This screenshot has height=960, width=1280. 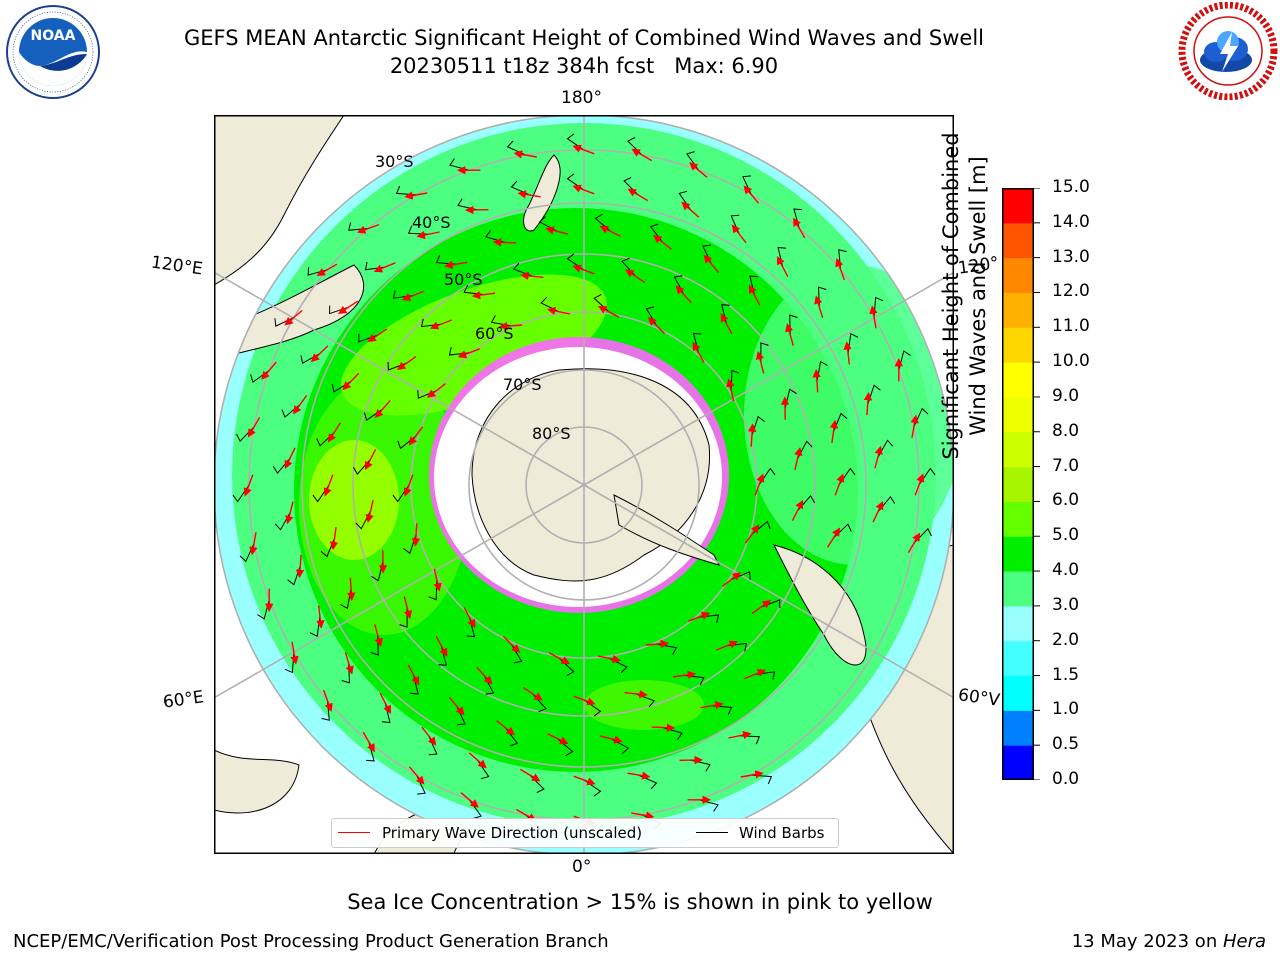 What do you see at coordinates (431, 222) in the screenshot?
I see `lat-label-40s: 40°S` at bounding box center [431, 222].